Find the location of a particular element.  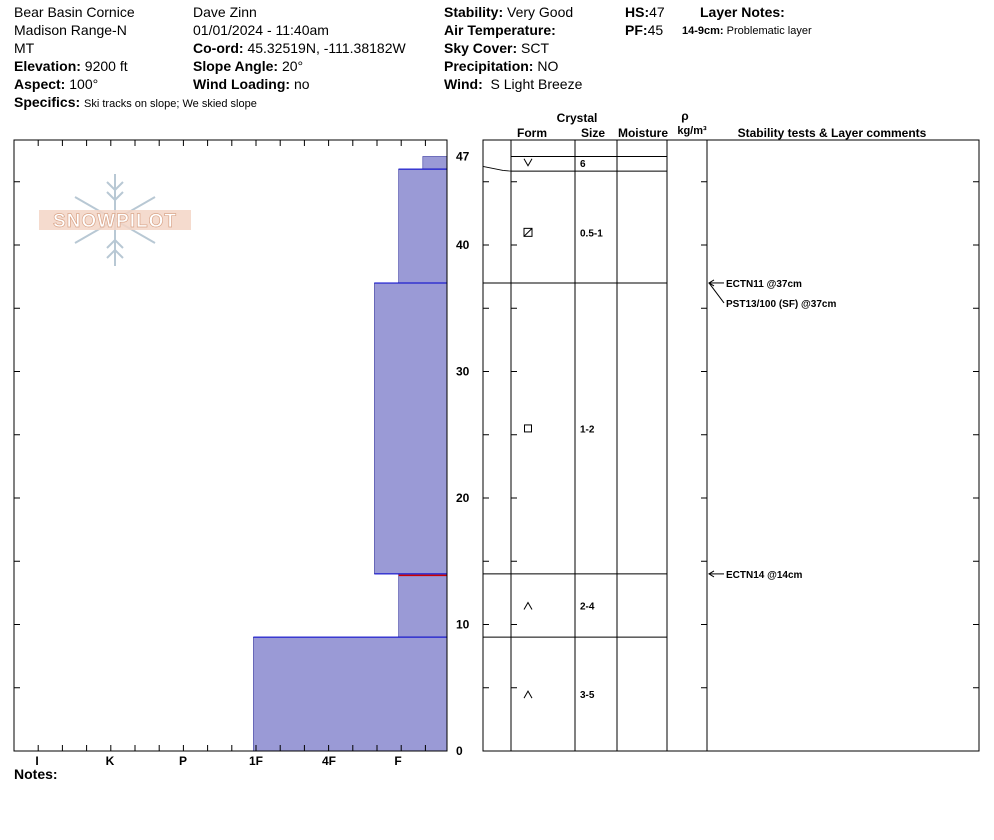

elevation: Elevation: 9200 ft is located at coordinates (71, 66).